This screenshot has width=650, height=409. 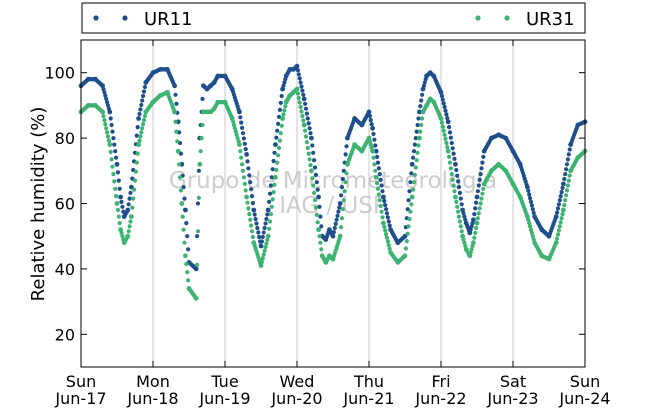 I want to click on x-tick-label-day: Tue, so click(x=224, y=381).